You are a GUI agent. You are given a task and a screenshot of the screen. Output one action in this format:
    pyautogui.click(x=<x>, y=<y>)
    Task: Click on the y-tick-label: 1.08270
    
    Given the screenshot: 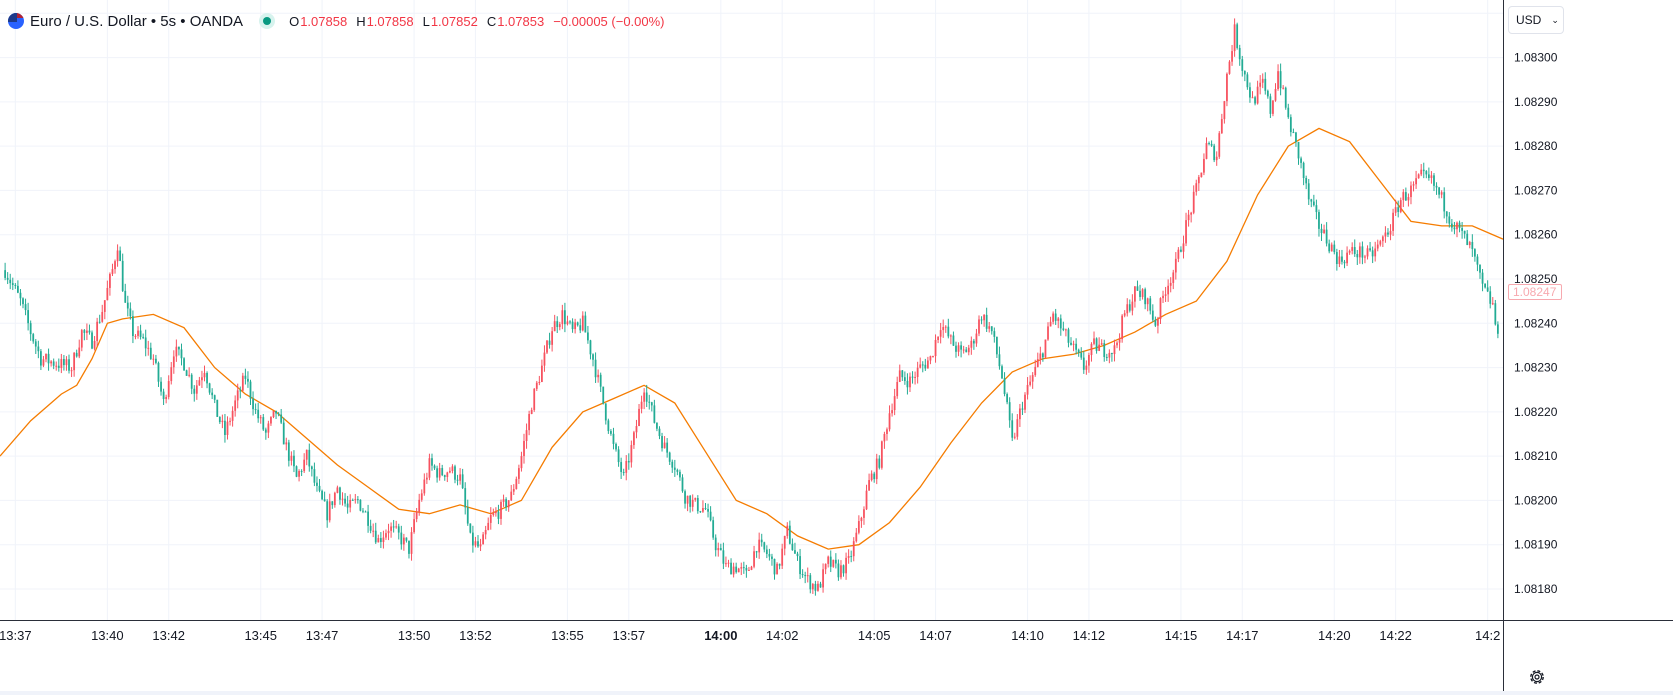 What is the action you would take?
    pyautogui.click(x=1536, y=190)
    